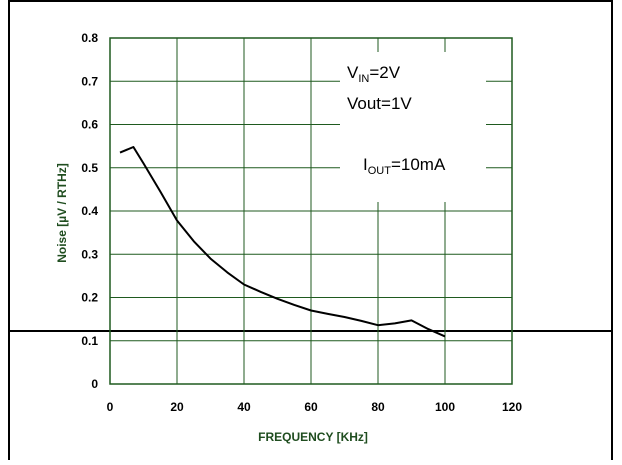 This screenshot has width=622, height=465. What do you see at coordinates (374, 74) in the screenshot?
I see `vin-annotation: VIN=2V` at bounding box center [374, 74].